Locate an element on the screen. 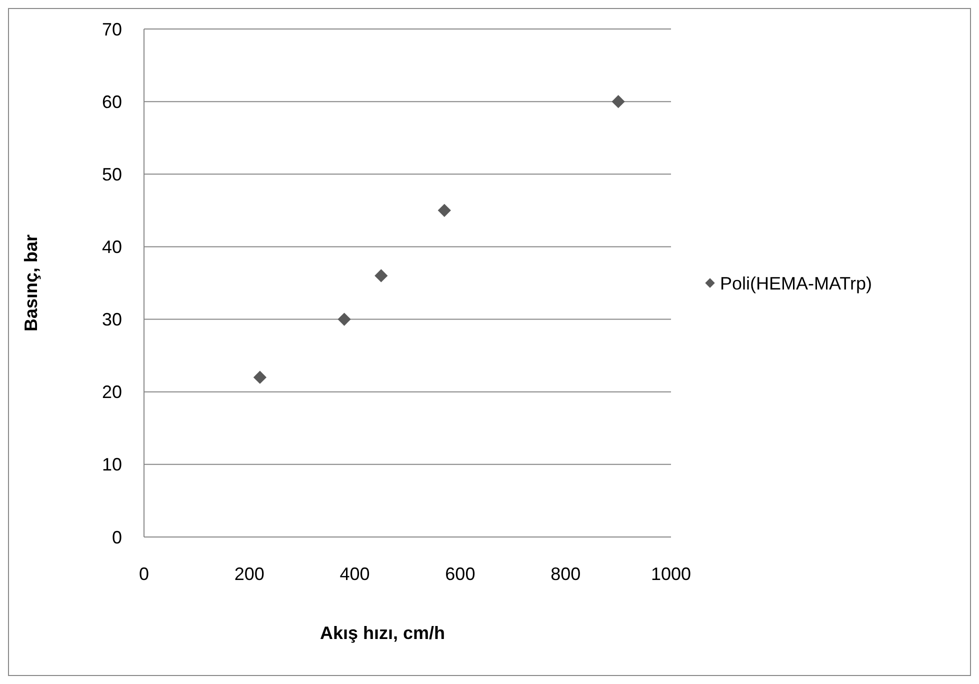 The image size is (979, 684). x-tick-label: 200 is located at coordinates (249, 574).